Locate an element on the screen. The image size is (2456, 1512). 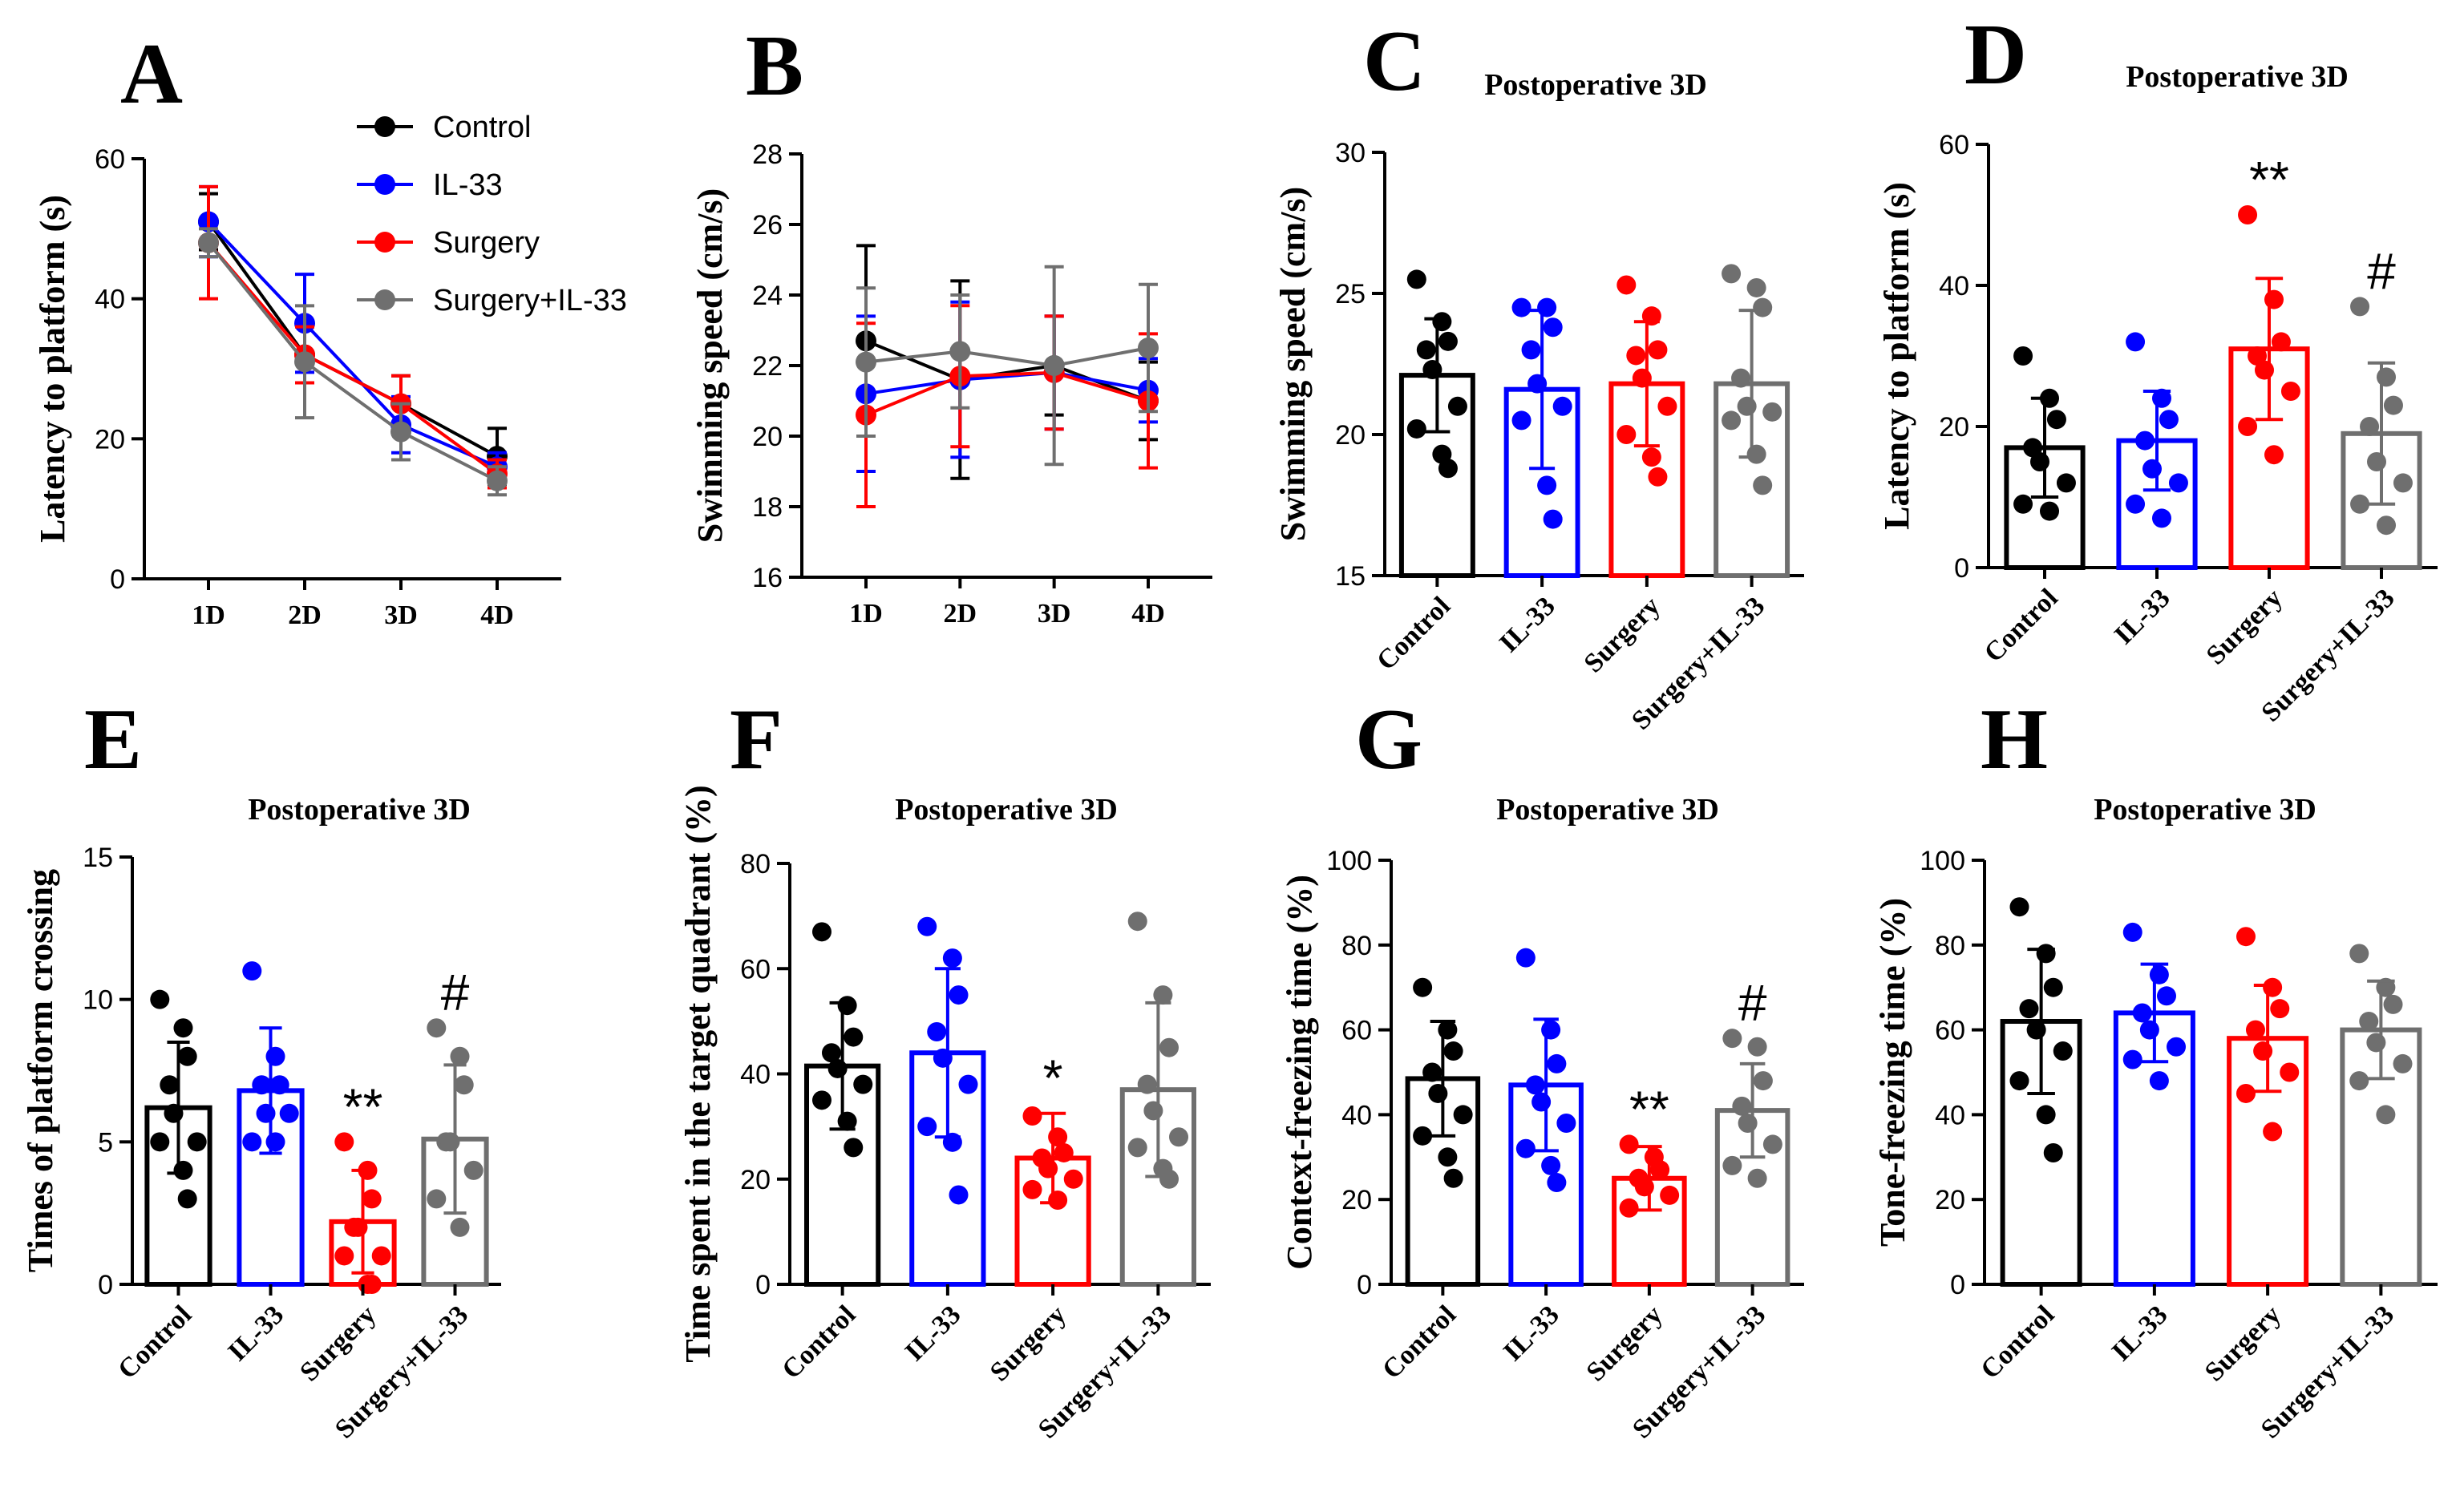
y-tick-label: 40 is located at coordinates (1950, 1115).